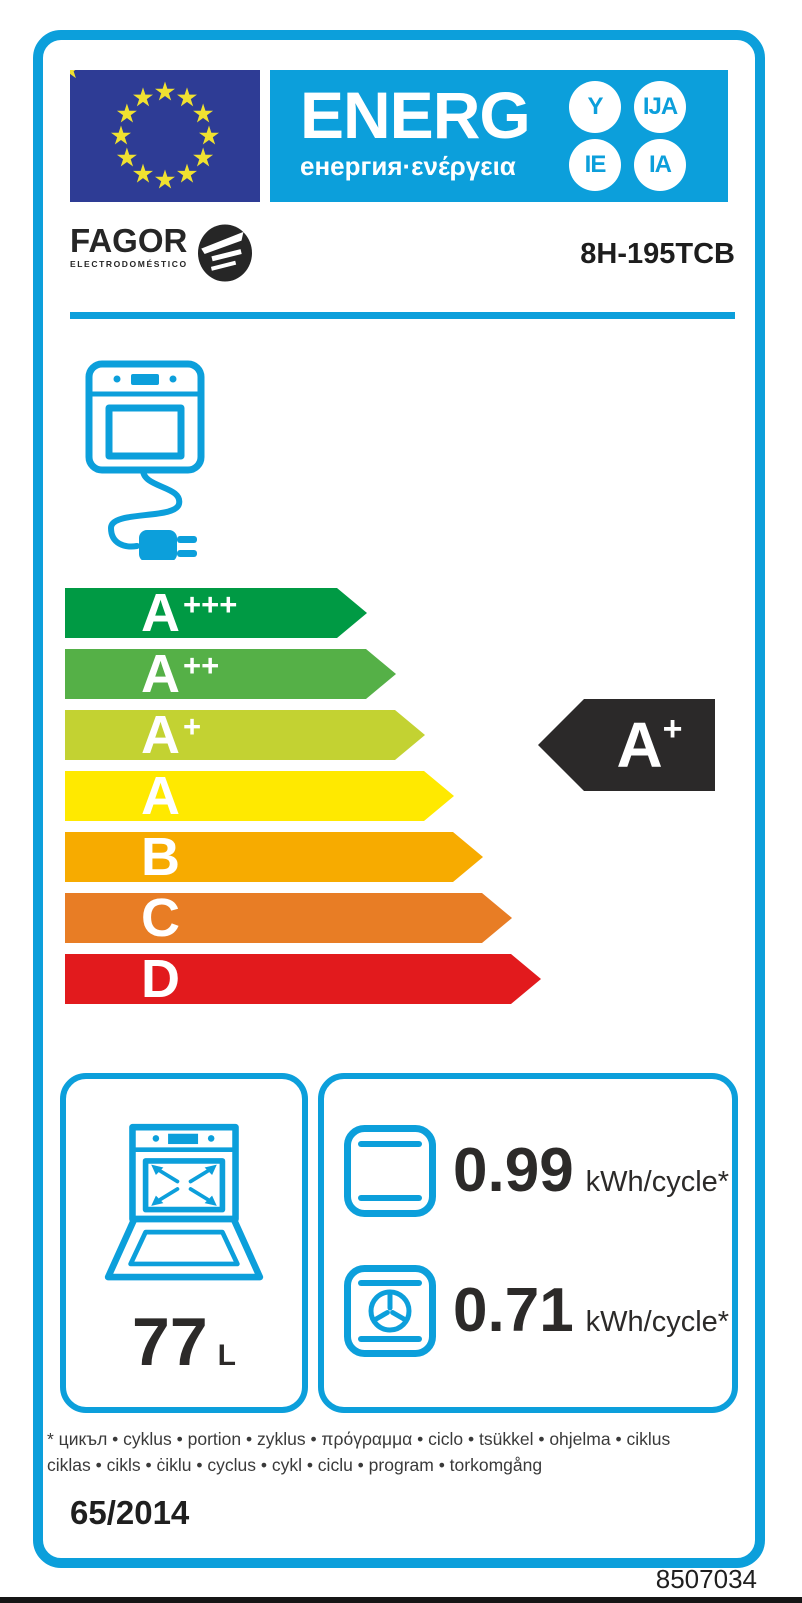 The height and width of the screenshot is (1603, 802). I want to click on regulation-number: 65/2014, so click(130, 1512).